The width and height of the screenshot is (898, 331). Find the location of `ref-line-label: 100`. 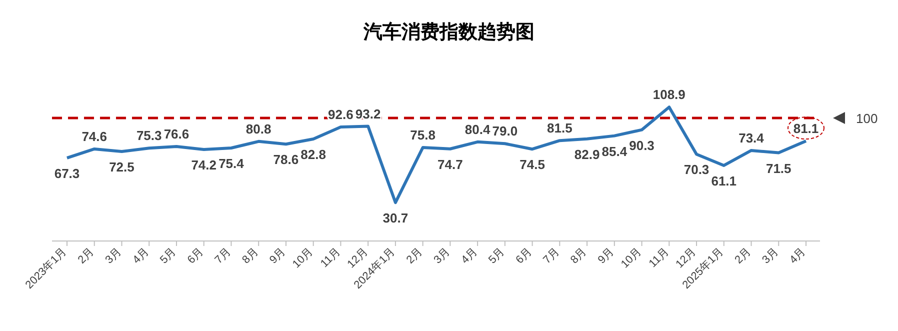

ref-line-label: 100 is located at coordinates (867, 118).